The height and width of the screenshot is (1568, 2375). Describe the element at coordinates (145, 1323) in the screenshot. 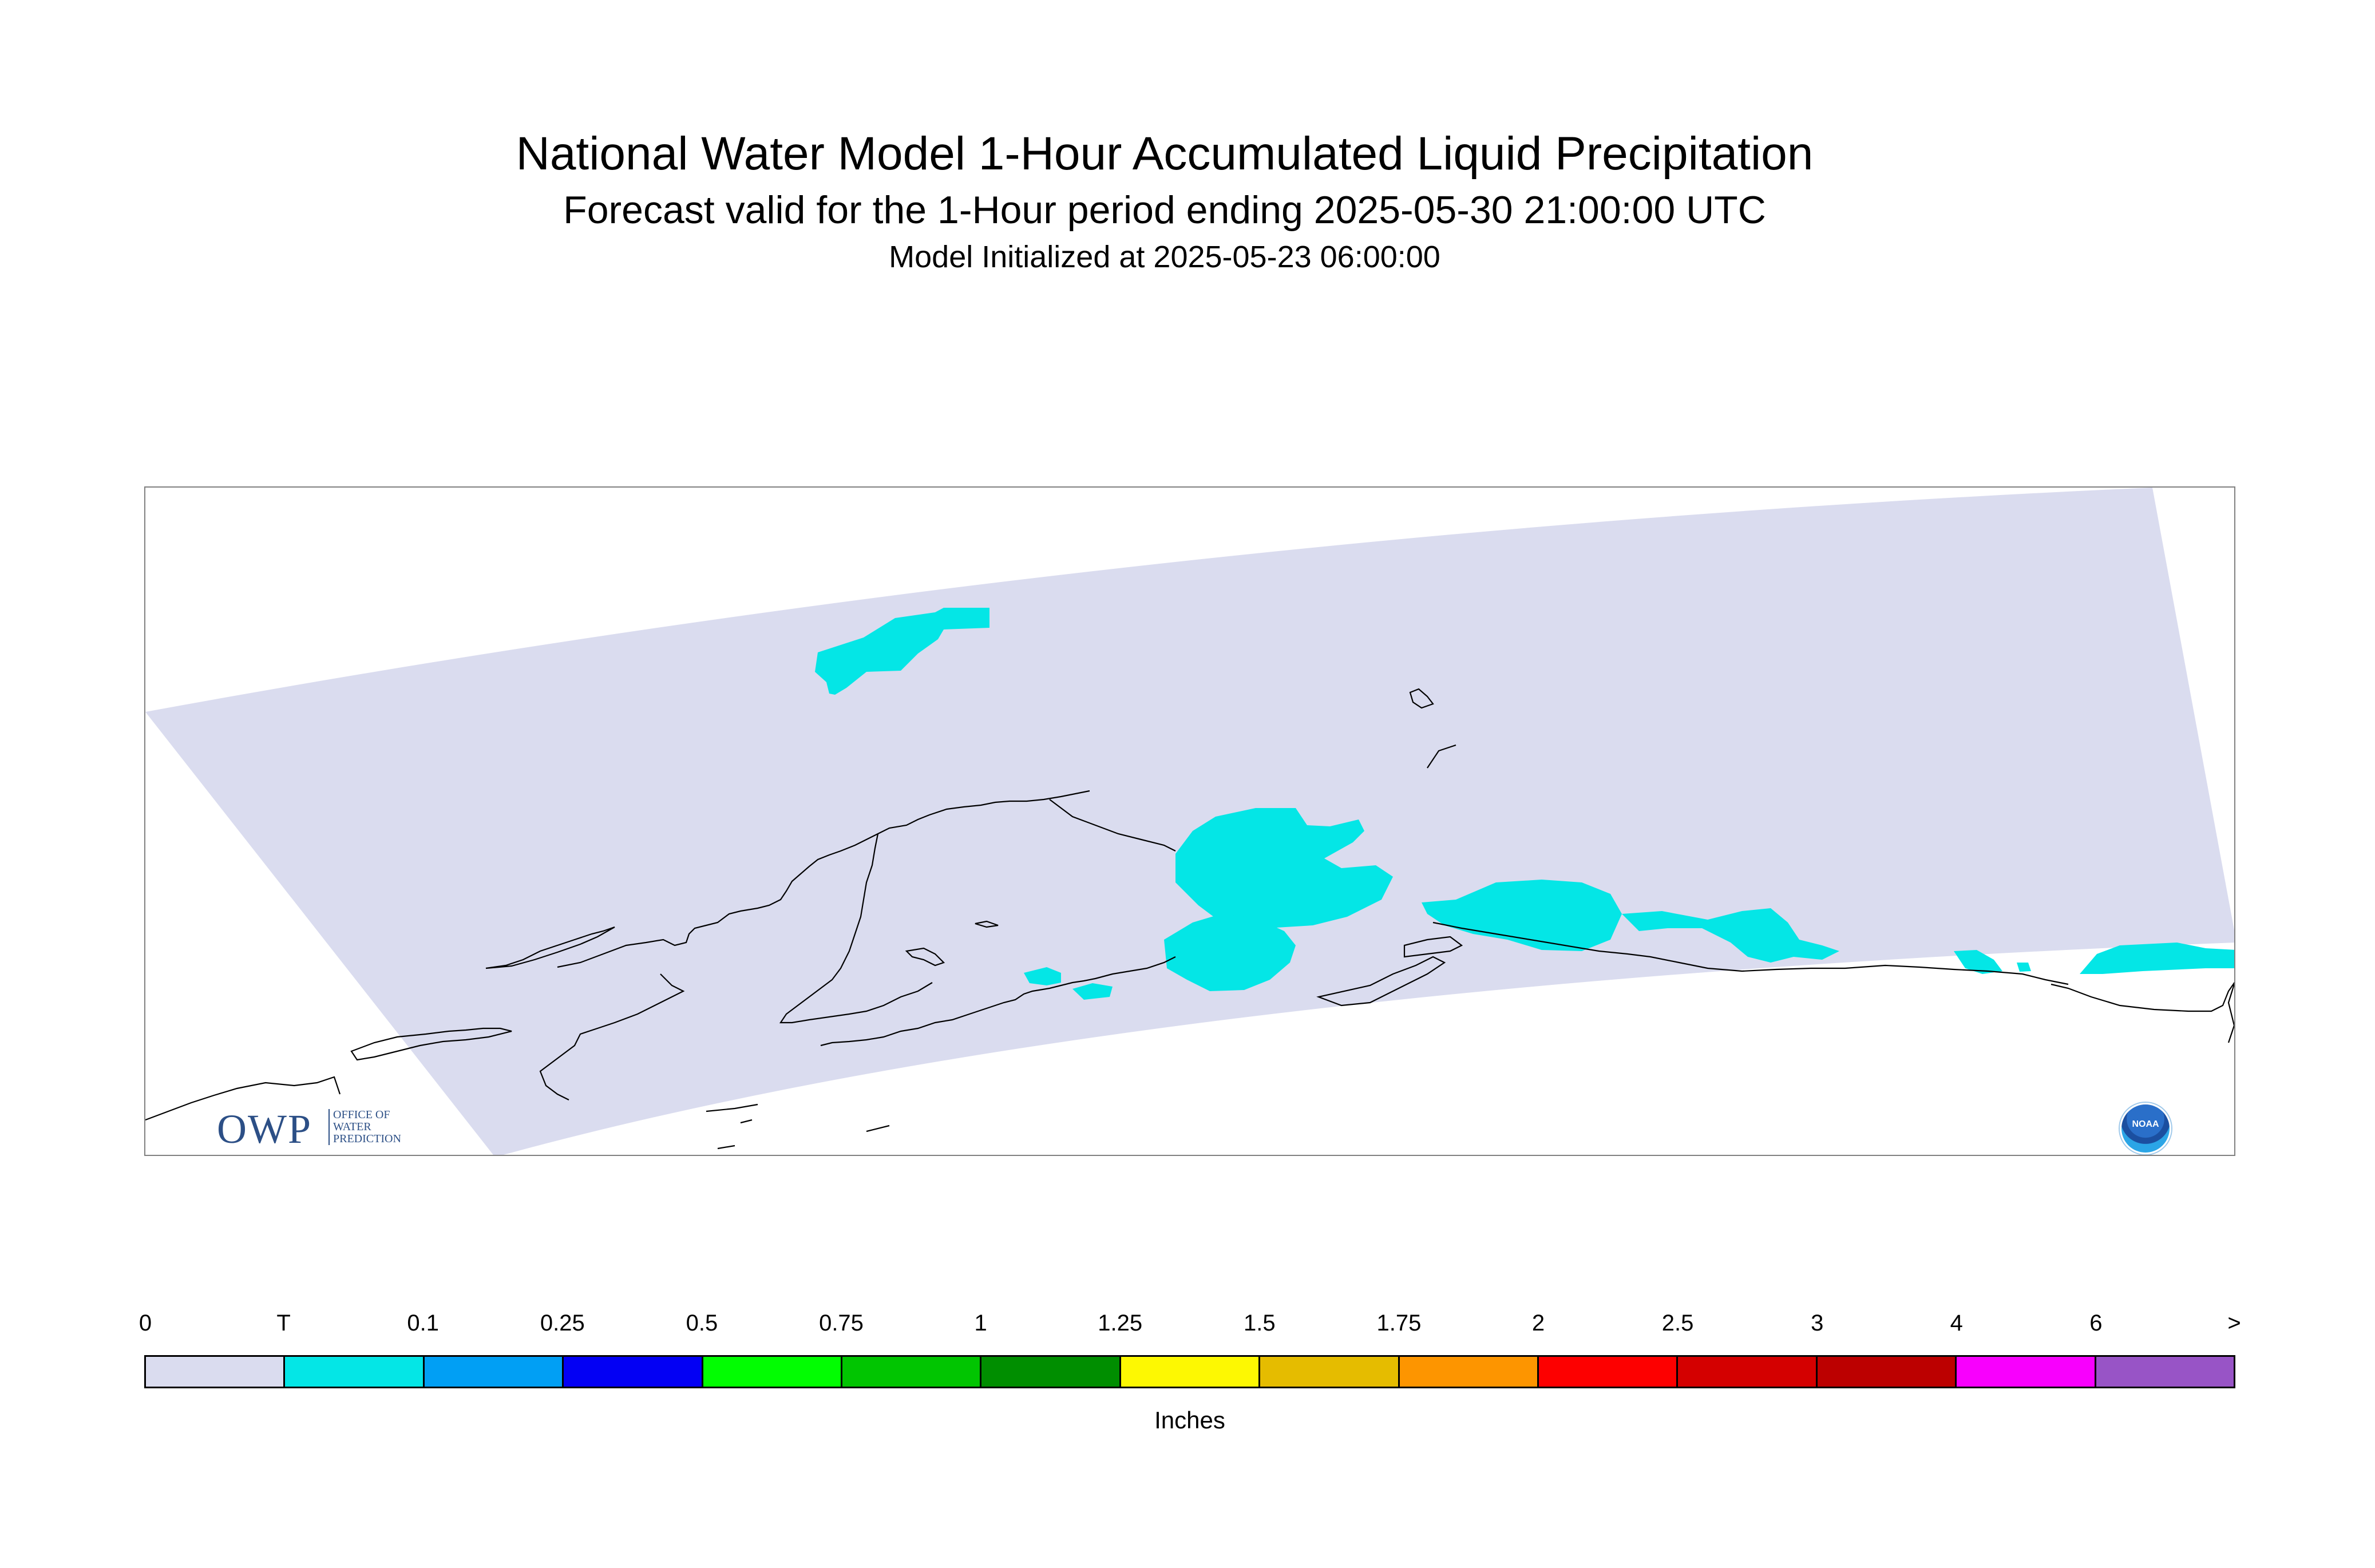

I see `legend-tick-label: 0` at that location.